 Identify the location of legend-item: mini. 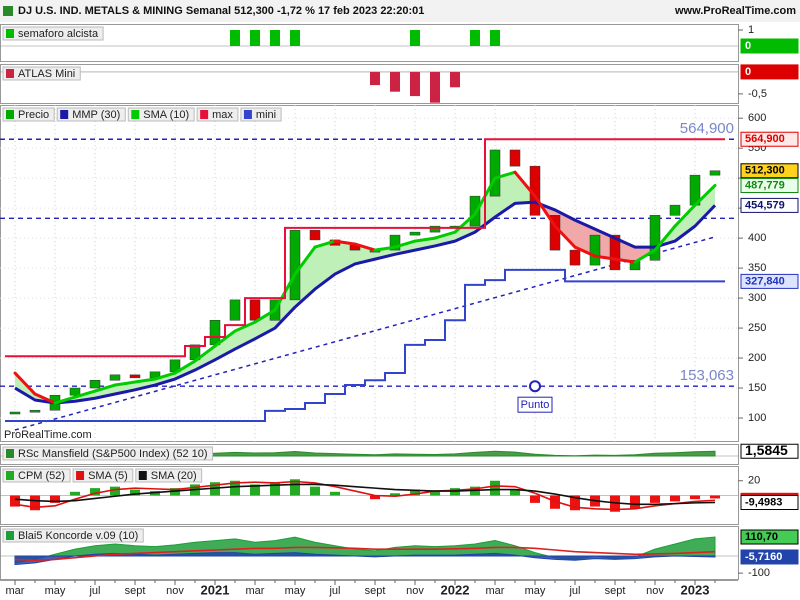
(261, 114).